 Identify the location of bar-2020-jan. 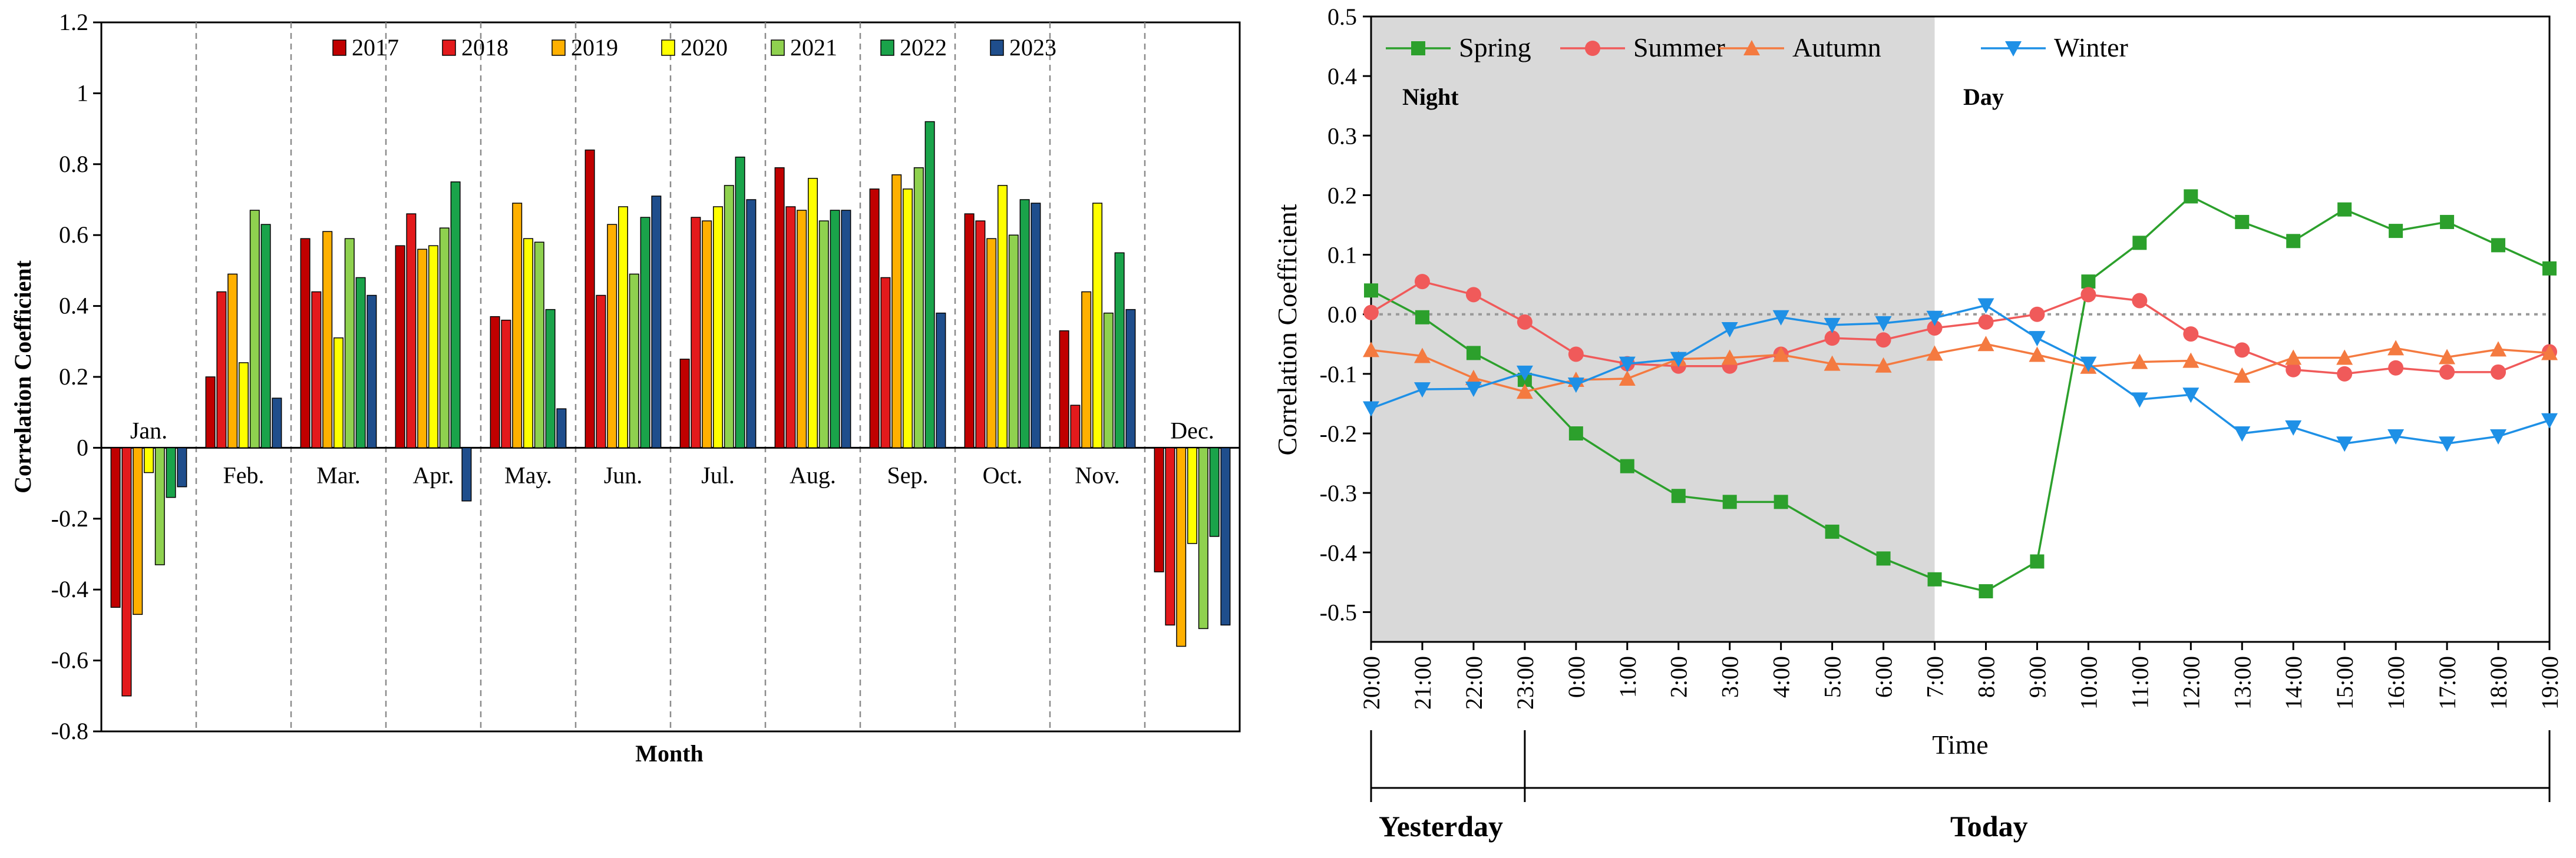
(149, 460).